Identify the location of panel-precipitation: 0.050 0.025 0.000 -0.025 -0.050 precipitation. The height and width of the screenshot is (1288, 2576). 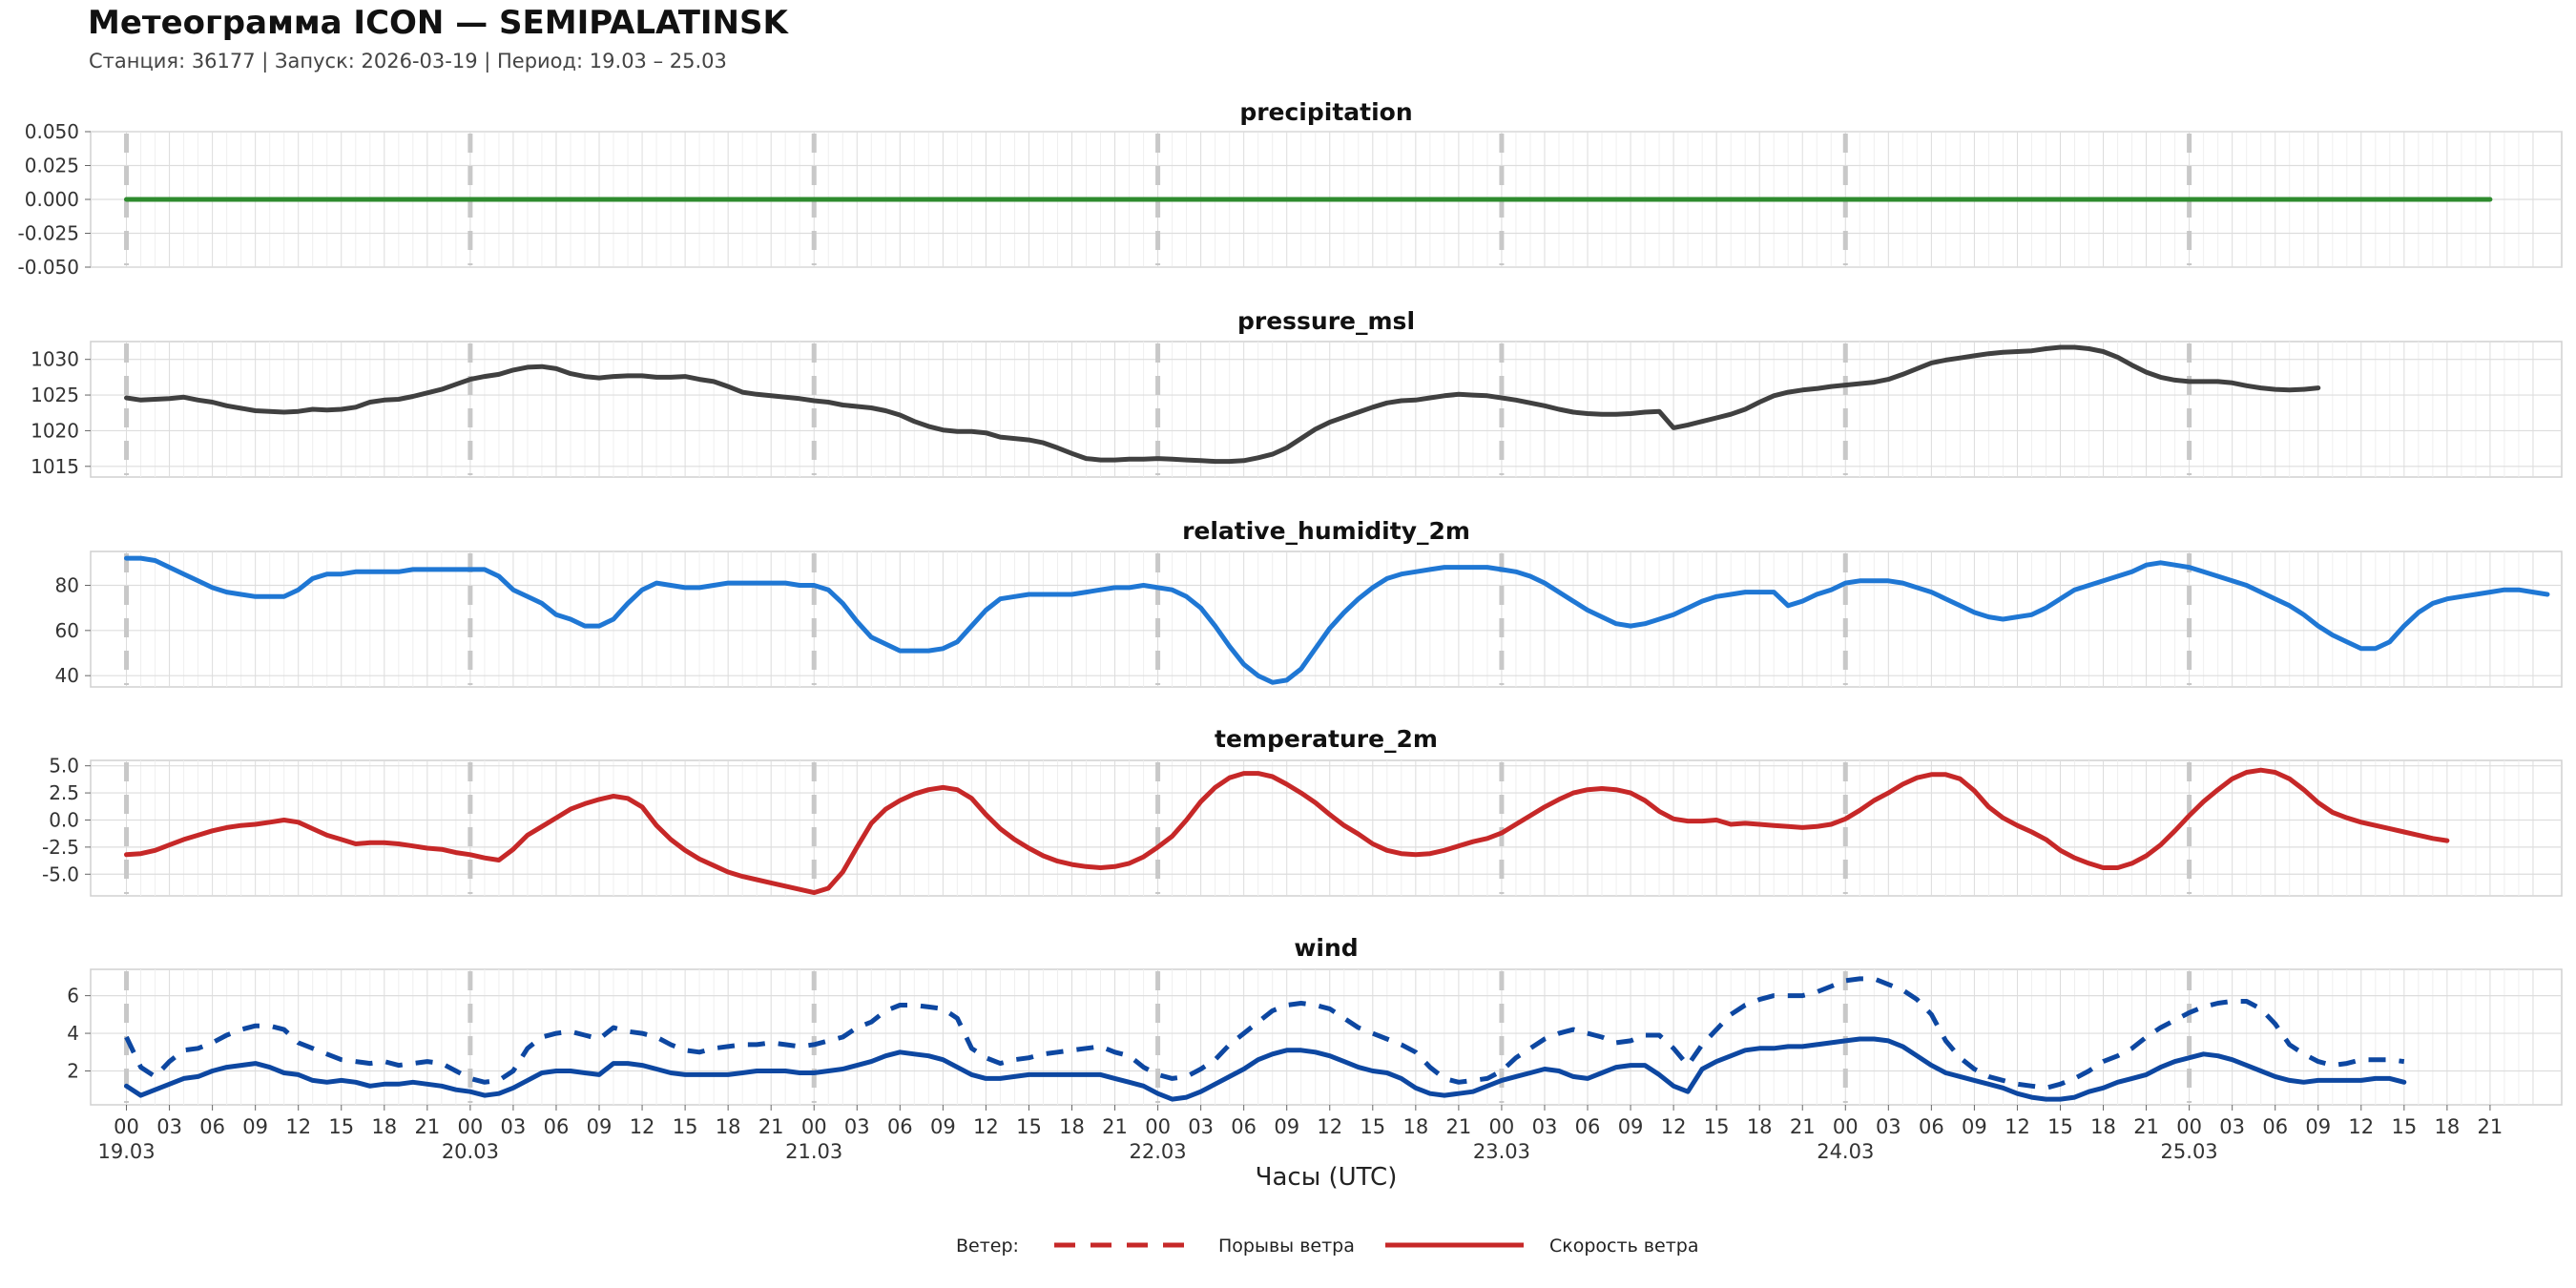
(1290, 188).